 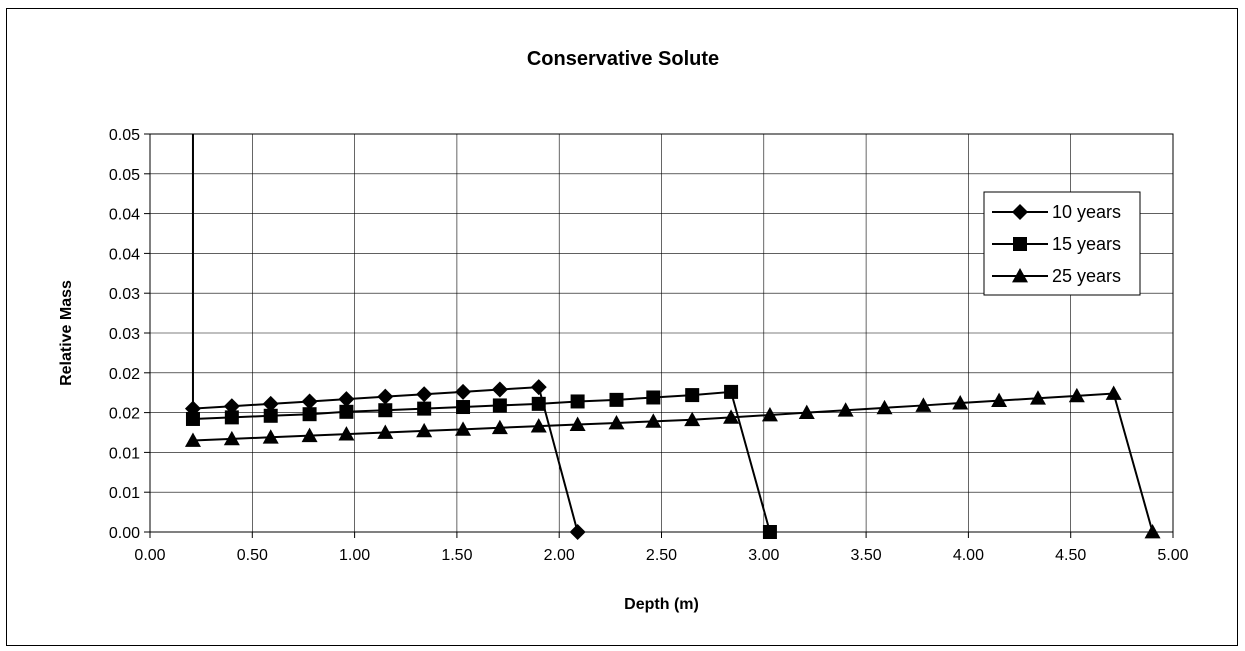 I want to click on x-tick-label: 1.50, so click(x=456, y=555).